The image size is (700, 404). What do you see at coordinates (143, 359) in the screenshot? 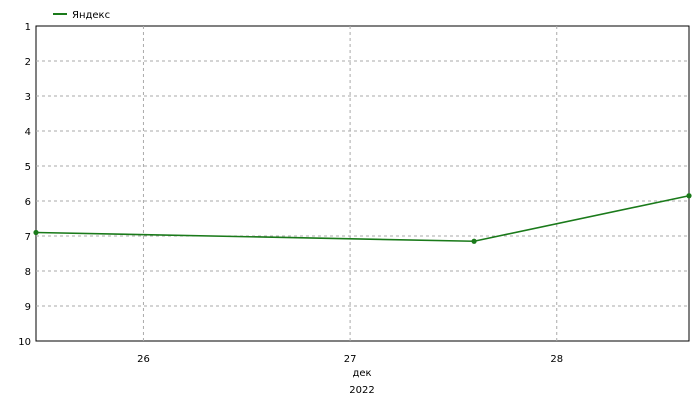
I see `x-tick-label: 26` at bounding box center [143, 359].